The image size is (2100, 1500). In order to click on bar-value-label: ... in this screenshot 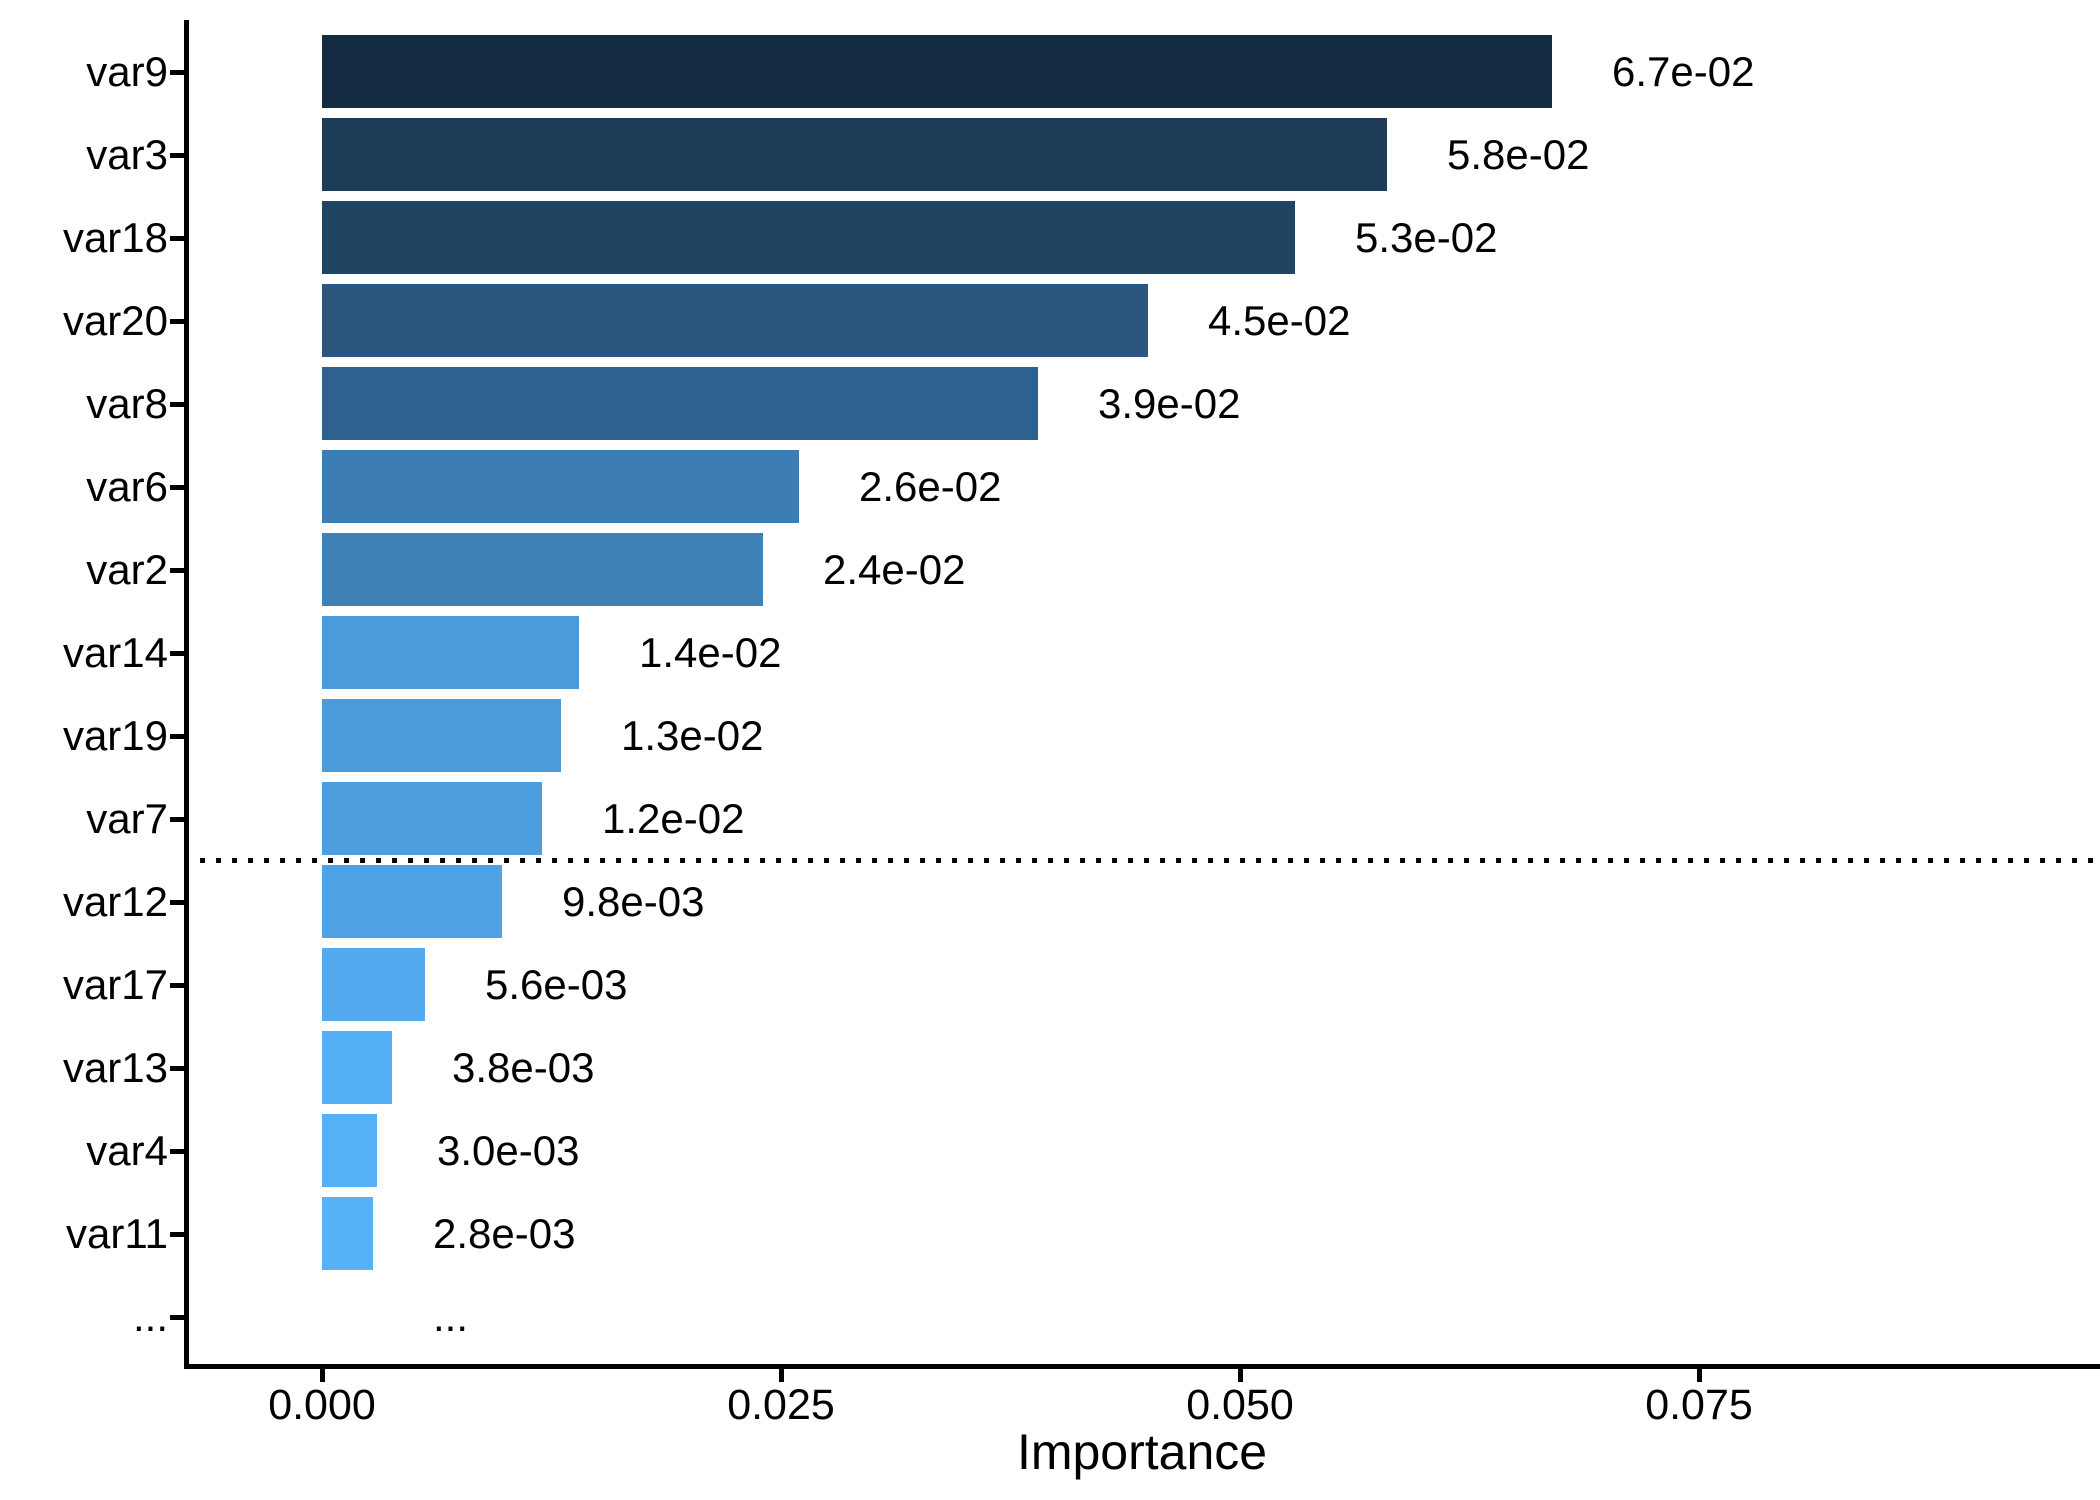, I will do `click(451, 1316)`.